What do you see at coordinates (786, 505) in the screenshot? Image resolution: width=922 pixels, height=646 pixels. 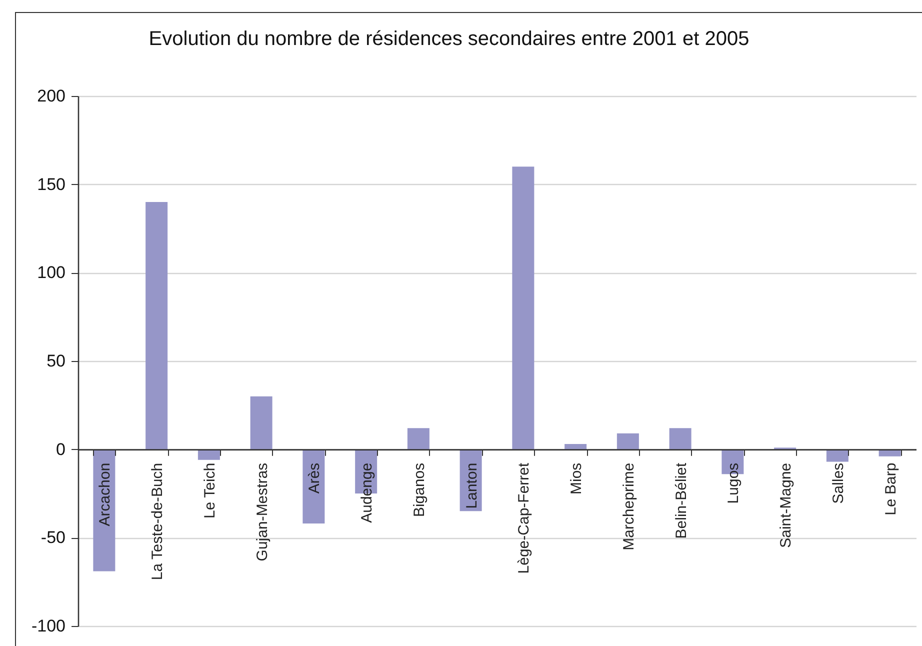 I see `x-tick-label: Saint-Magne` at bounding box center [786, 505].